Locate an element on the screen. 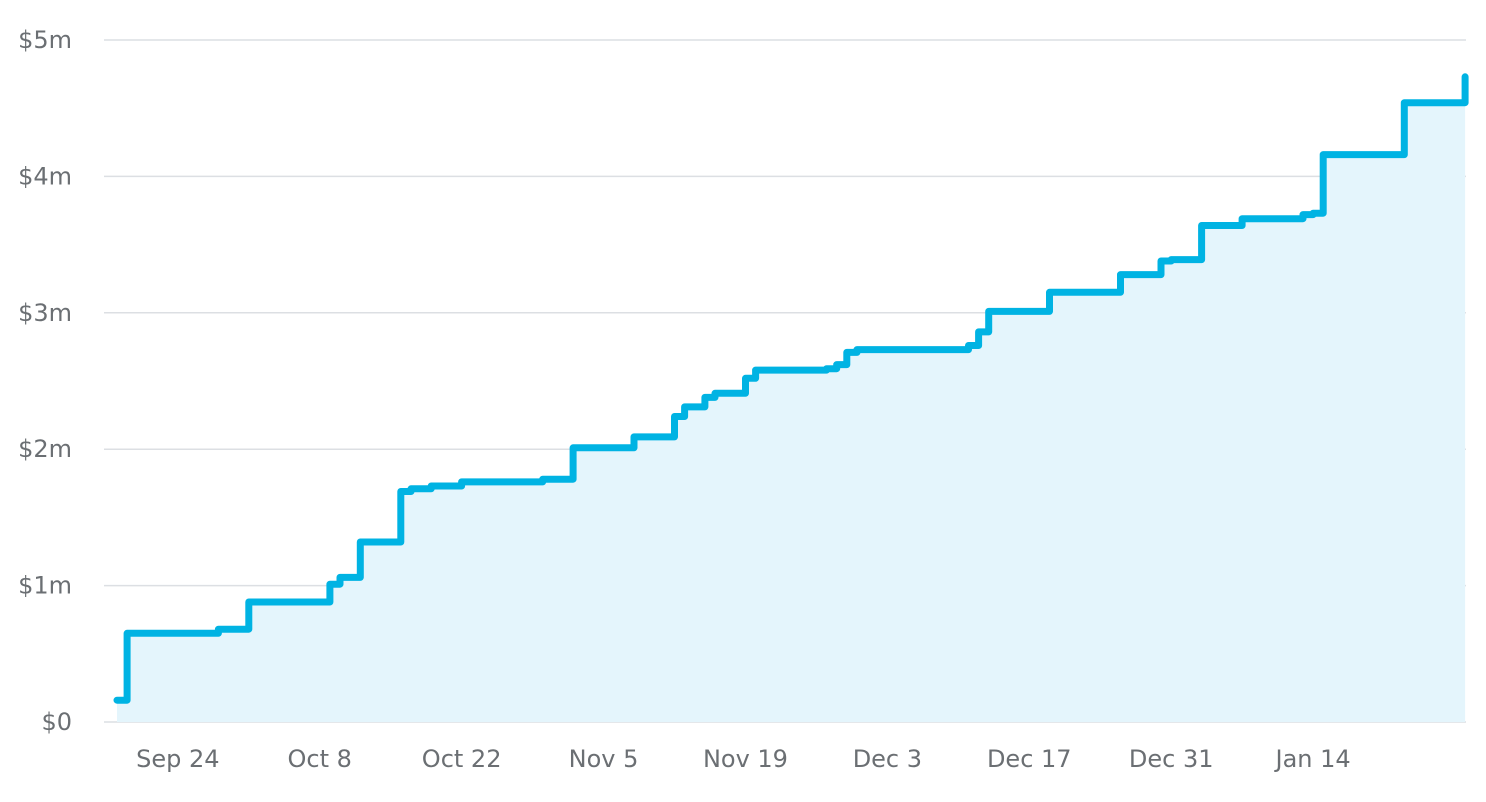  x-tick-label: Oct 22 is located at coordinates (462, 759).